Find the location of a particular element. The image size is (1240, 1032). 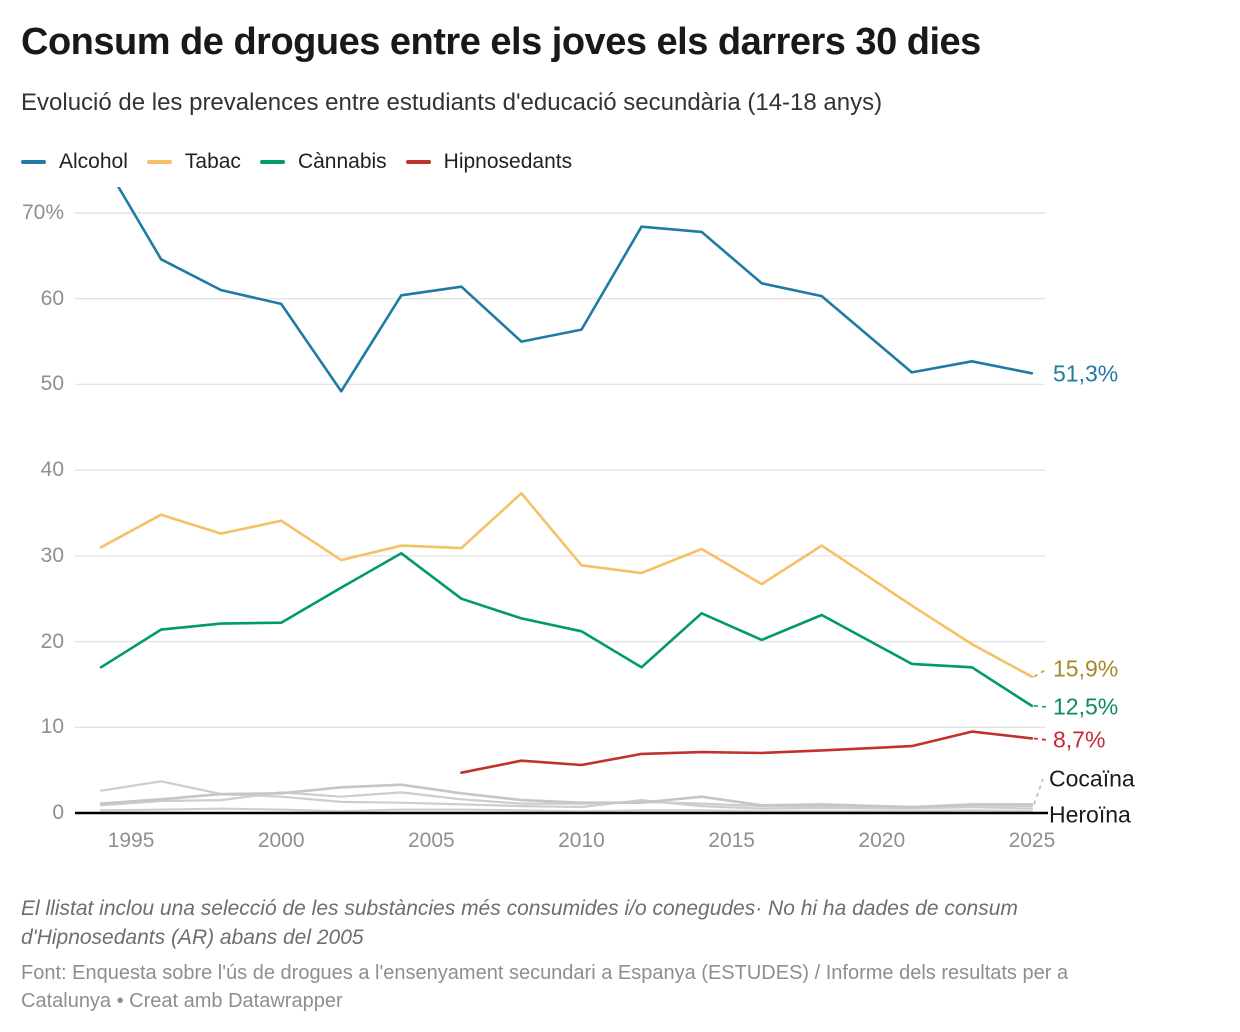

end-label-cocaina: Cocaïna is located at coordinates (1092, 778).